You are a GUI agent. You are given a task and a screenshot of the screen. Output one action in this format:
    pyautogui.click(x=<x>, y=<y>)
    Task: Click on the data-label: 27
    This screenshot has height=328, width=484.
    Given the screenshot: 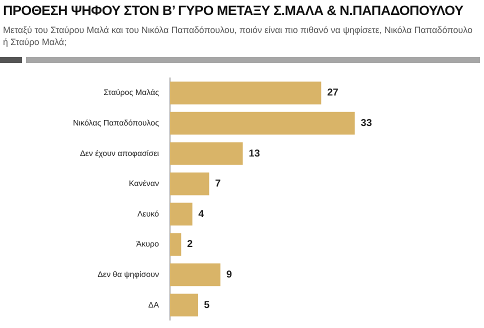 What is the action you would take?
    pyautogui.click(x=333, y=93)
    